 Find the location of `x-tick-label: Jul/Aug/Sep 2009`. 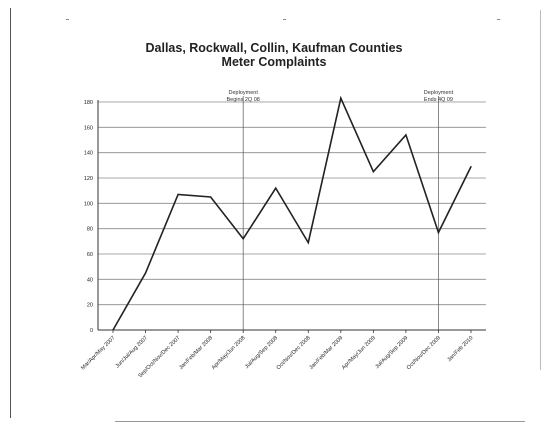

x-tick-label: Jul/Aug/Sep 2009 is located at coordinates (391, 352).